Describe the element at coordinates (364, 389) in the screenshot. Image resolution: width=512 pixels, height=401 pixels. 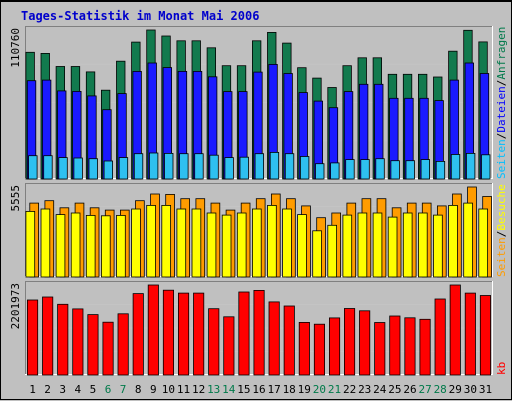
I see `x-tick-label: 23` at that location.